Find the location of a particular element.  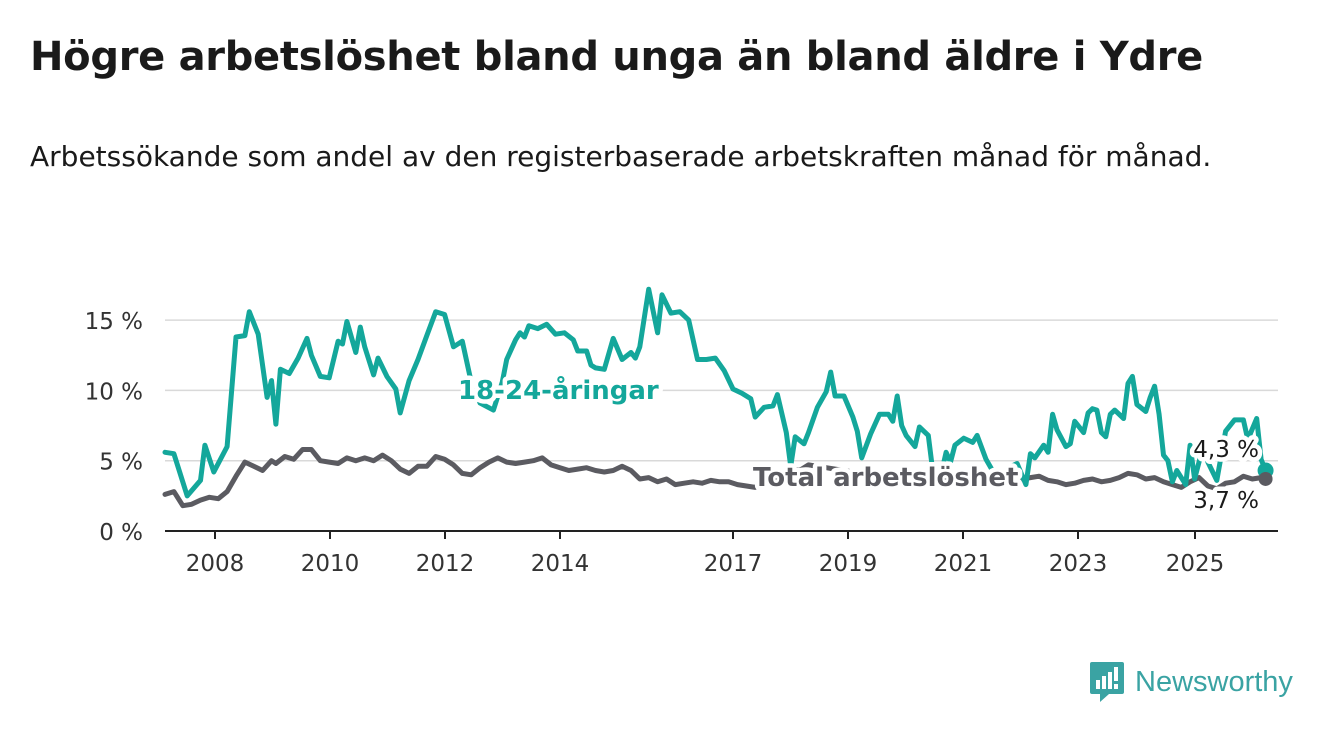

y-tick-label: 5 % is located at coordinates (121, 463).